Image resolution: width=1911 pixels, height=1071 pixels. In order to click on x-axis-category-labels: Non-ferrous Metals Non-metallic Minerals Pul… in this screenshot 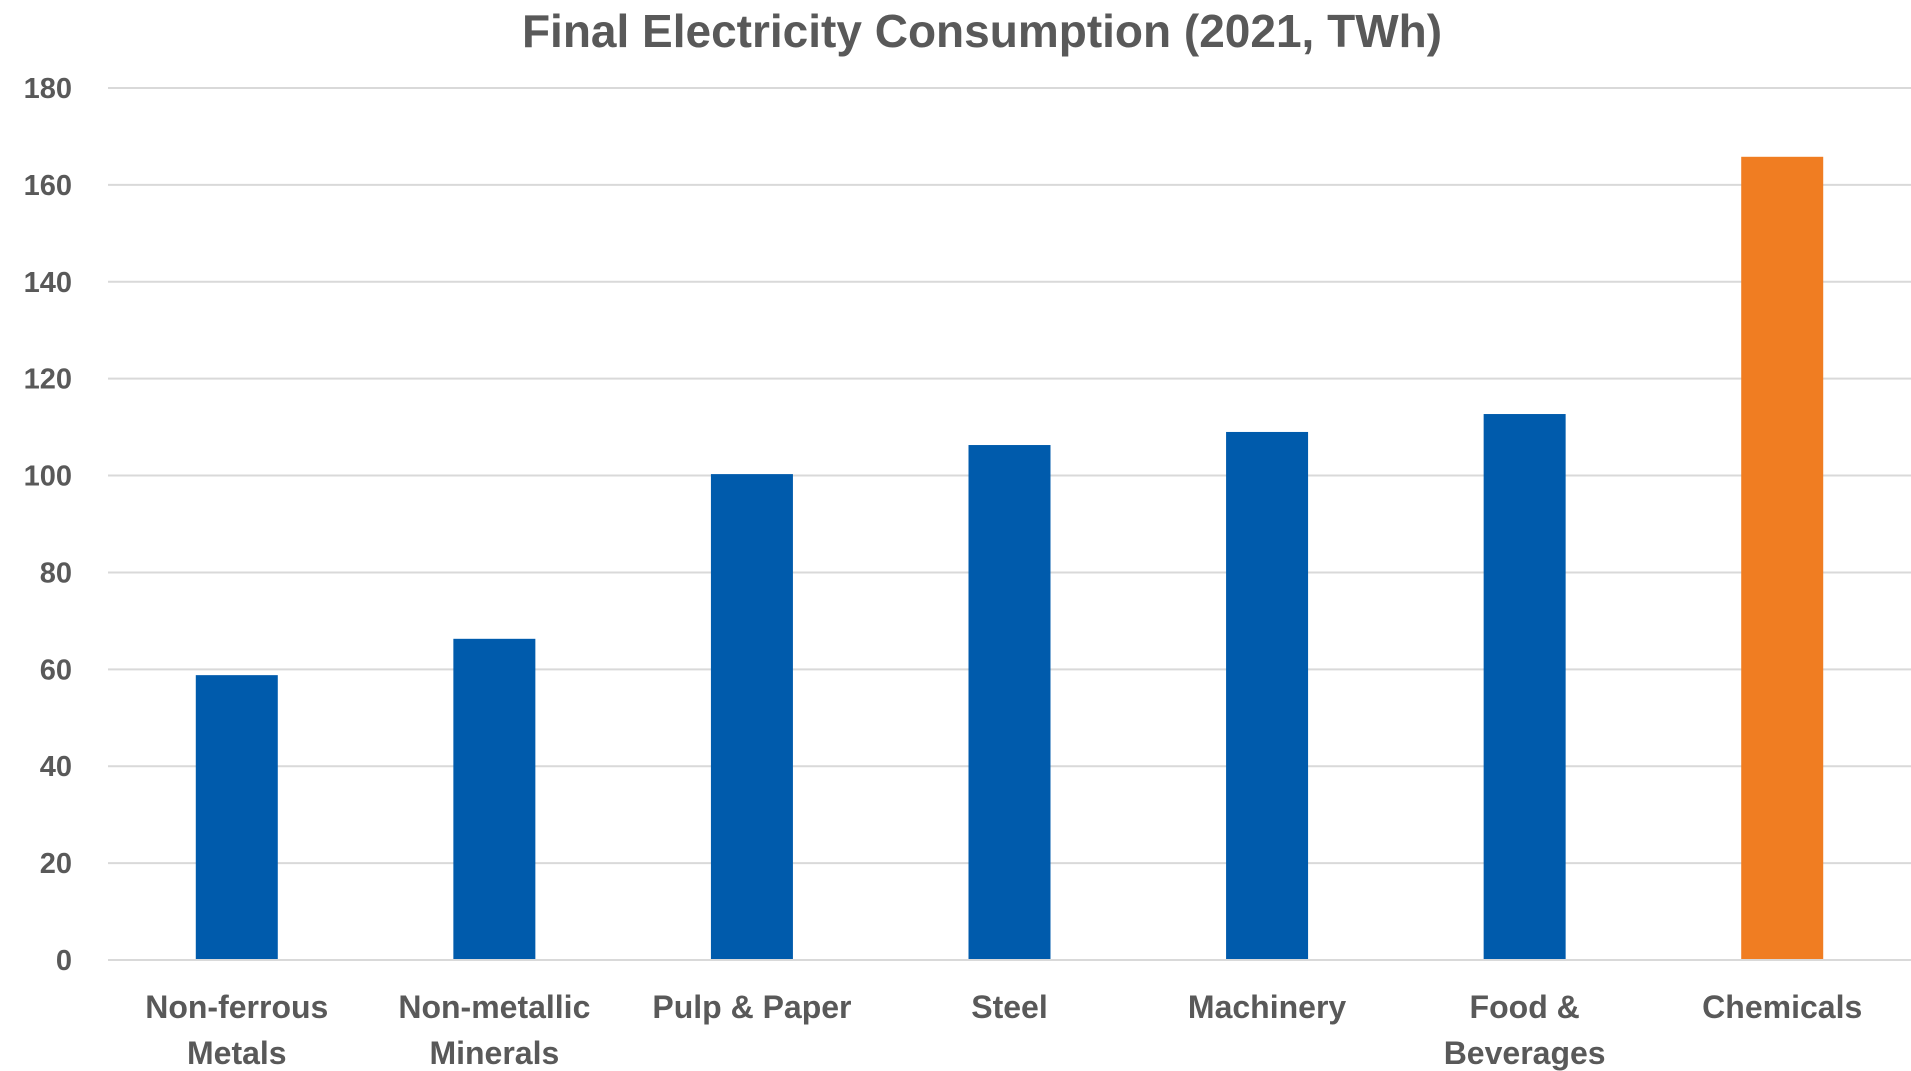, I will do `click(1003, 1030)`.